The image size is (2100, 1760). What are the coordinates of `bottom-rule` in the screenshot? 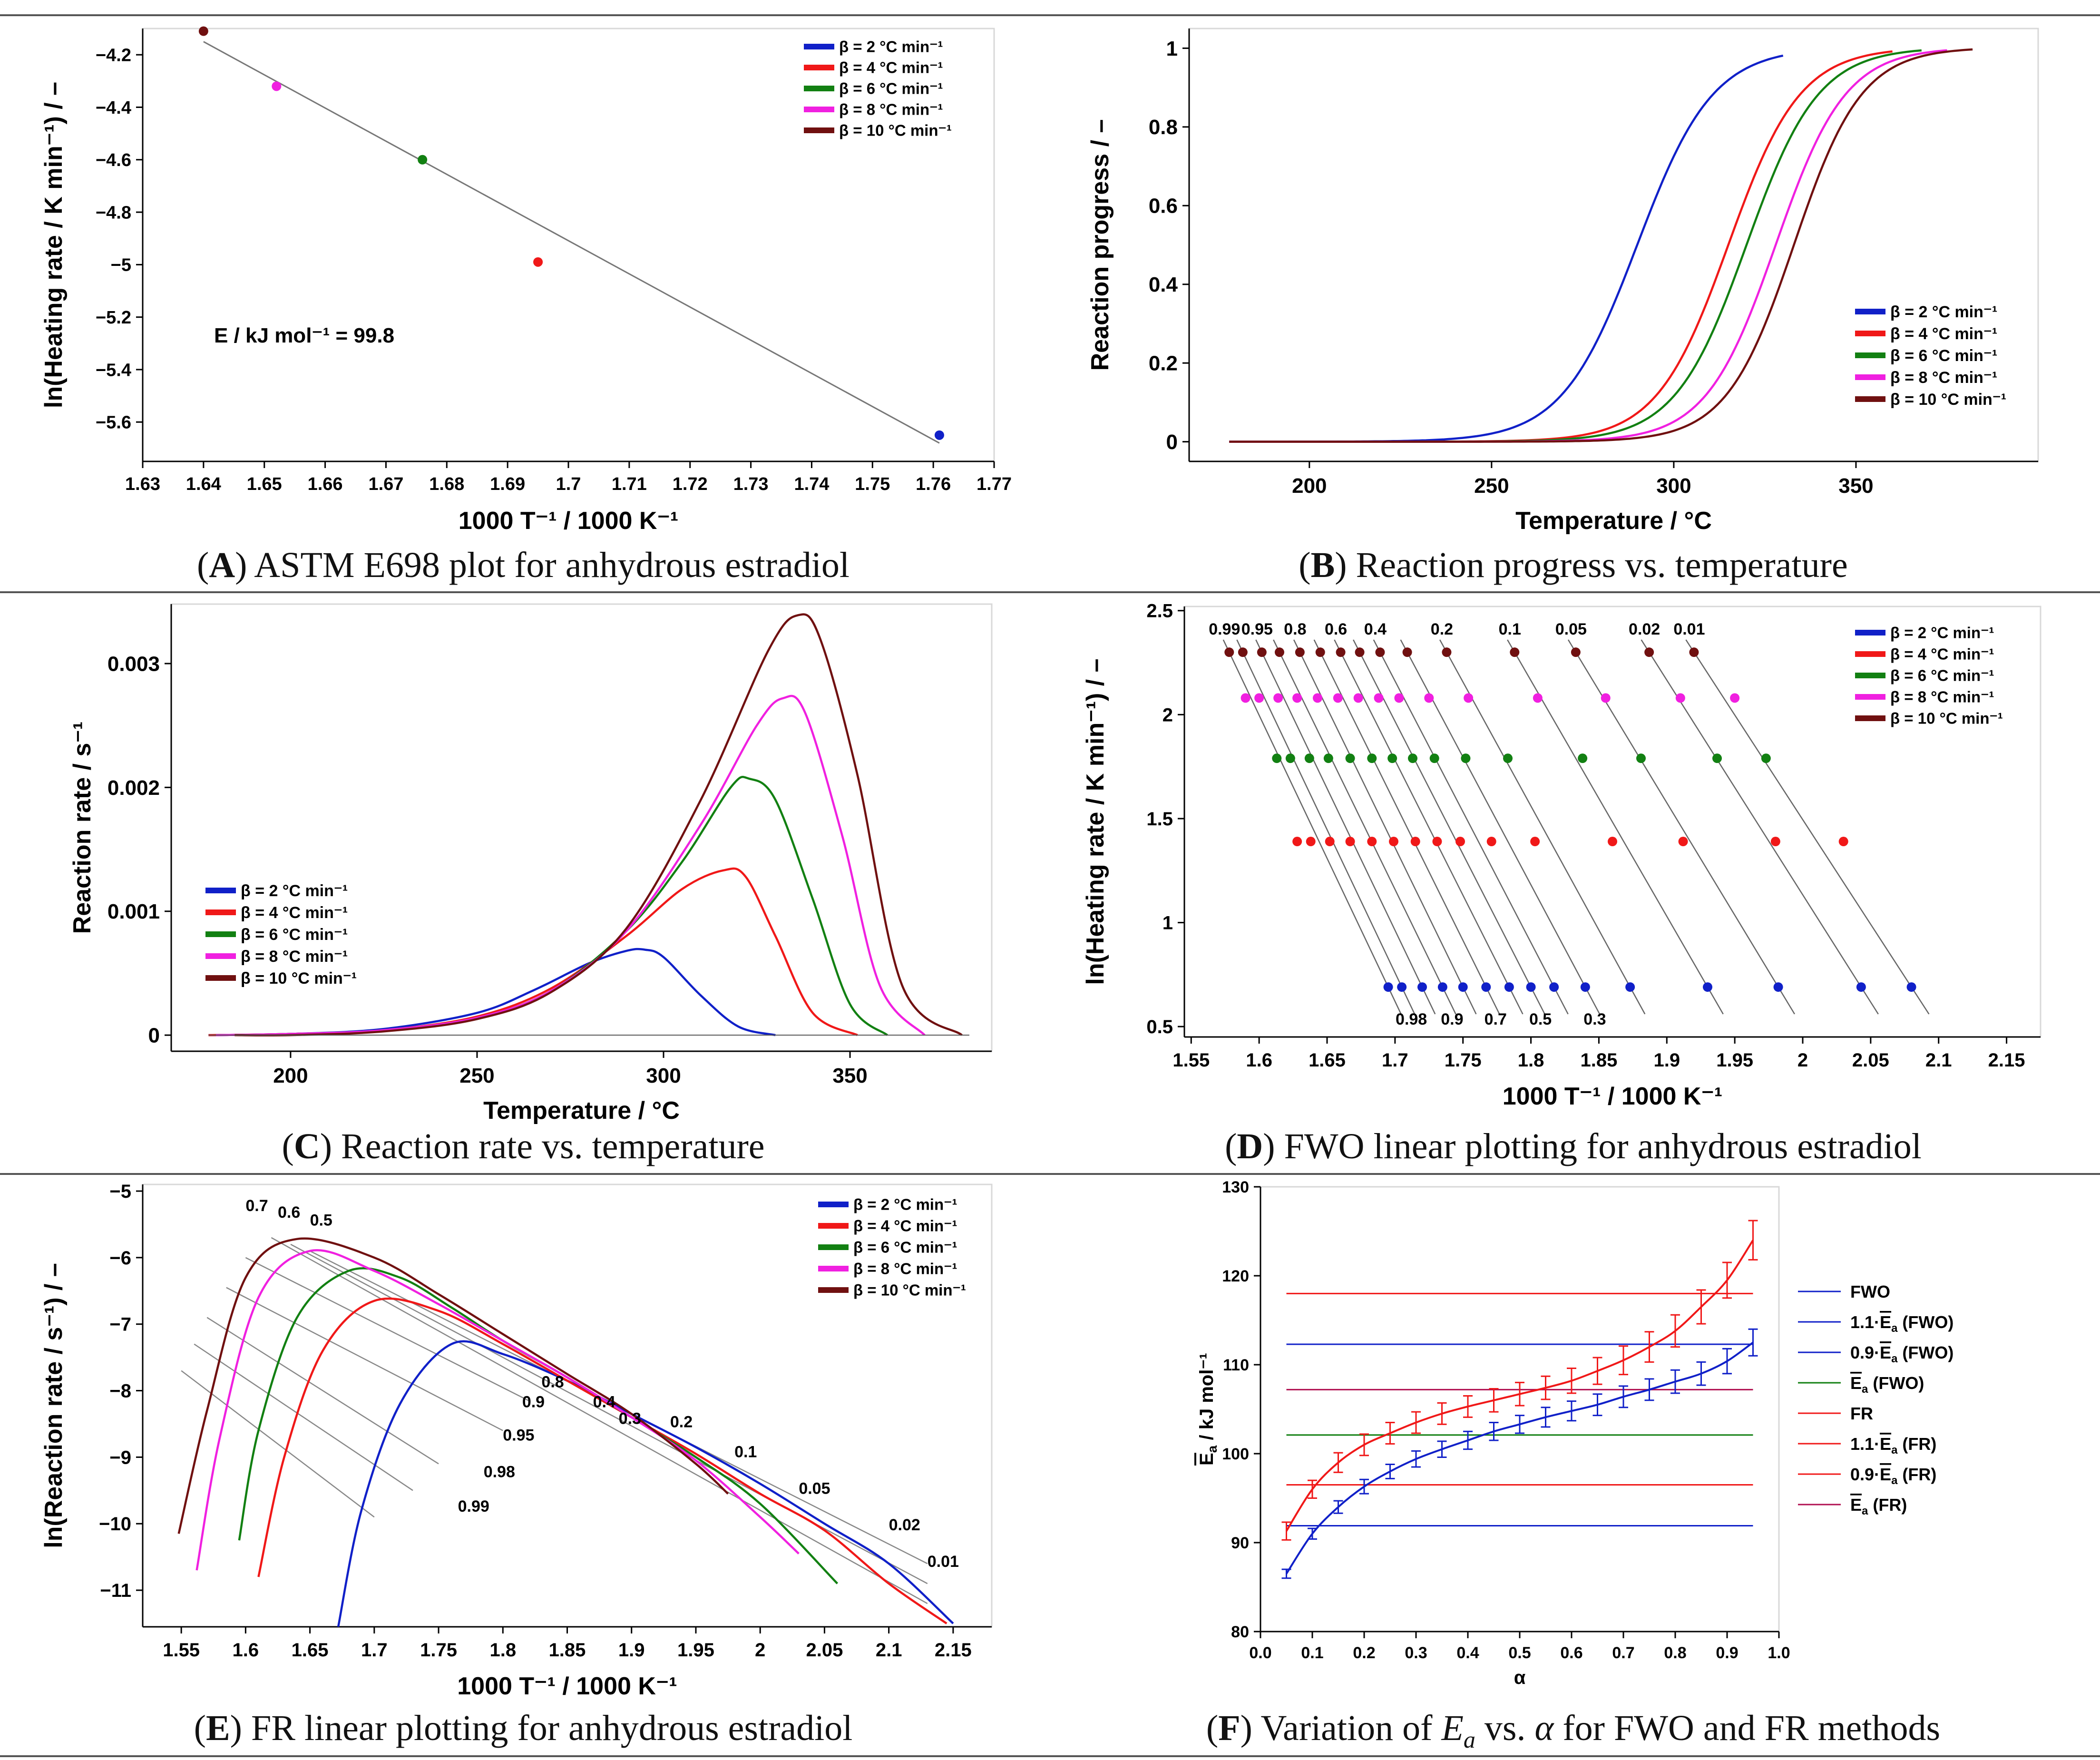 It's located at (1050, 1756).